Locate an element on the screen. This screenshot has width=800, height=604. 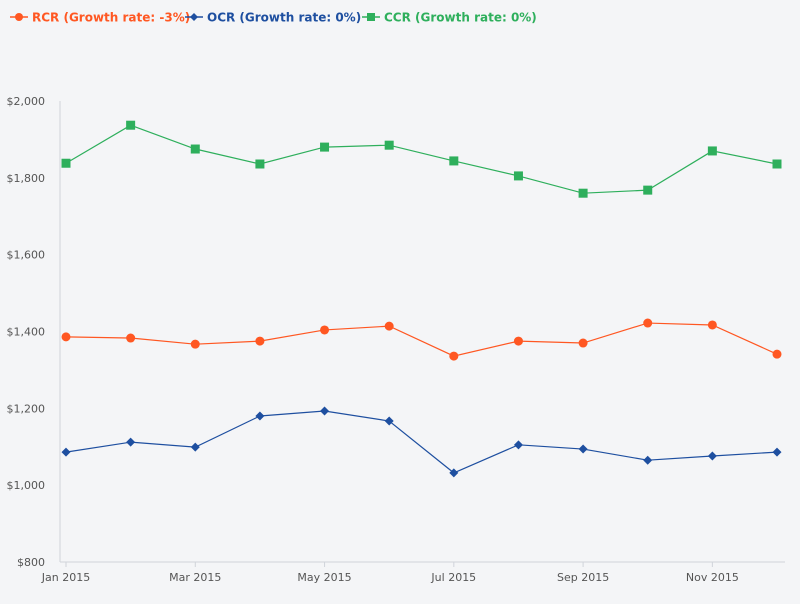
x-tick-label: Jan 2015 is located at coordinates (65, 577).